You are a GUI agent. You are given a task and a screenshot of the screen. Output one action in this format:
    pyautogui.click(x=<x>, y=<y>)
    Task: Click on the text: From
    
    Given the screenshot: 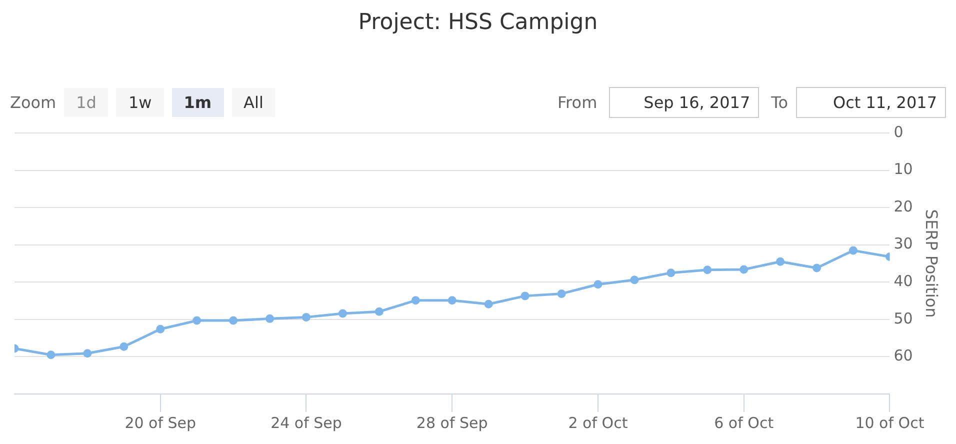 What is the action you would take?
    pyautogui.click(x=578, y=102)
    